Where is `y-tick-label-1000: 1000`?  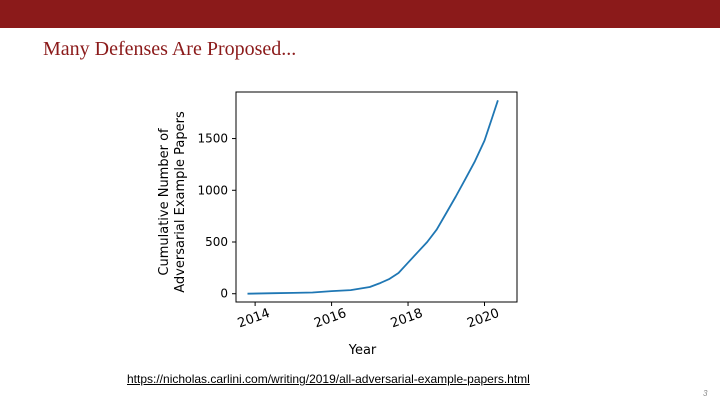
y-tick-label-1000: 1000 is located at coordinates (212, 190).